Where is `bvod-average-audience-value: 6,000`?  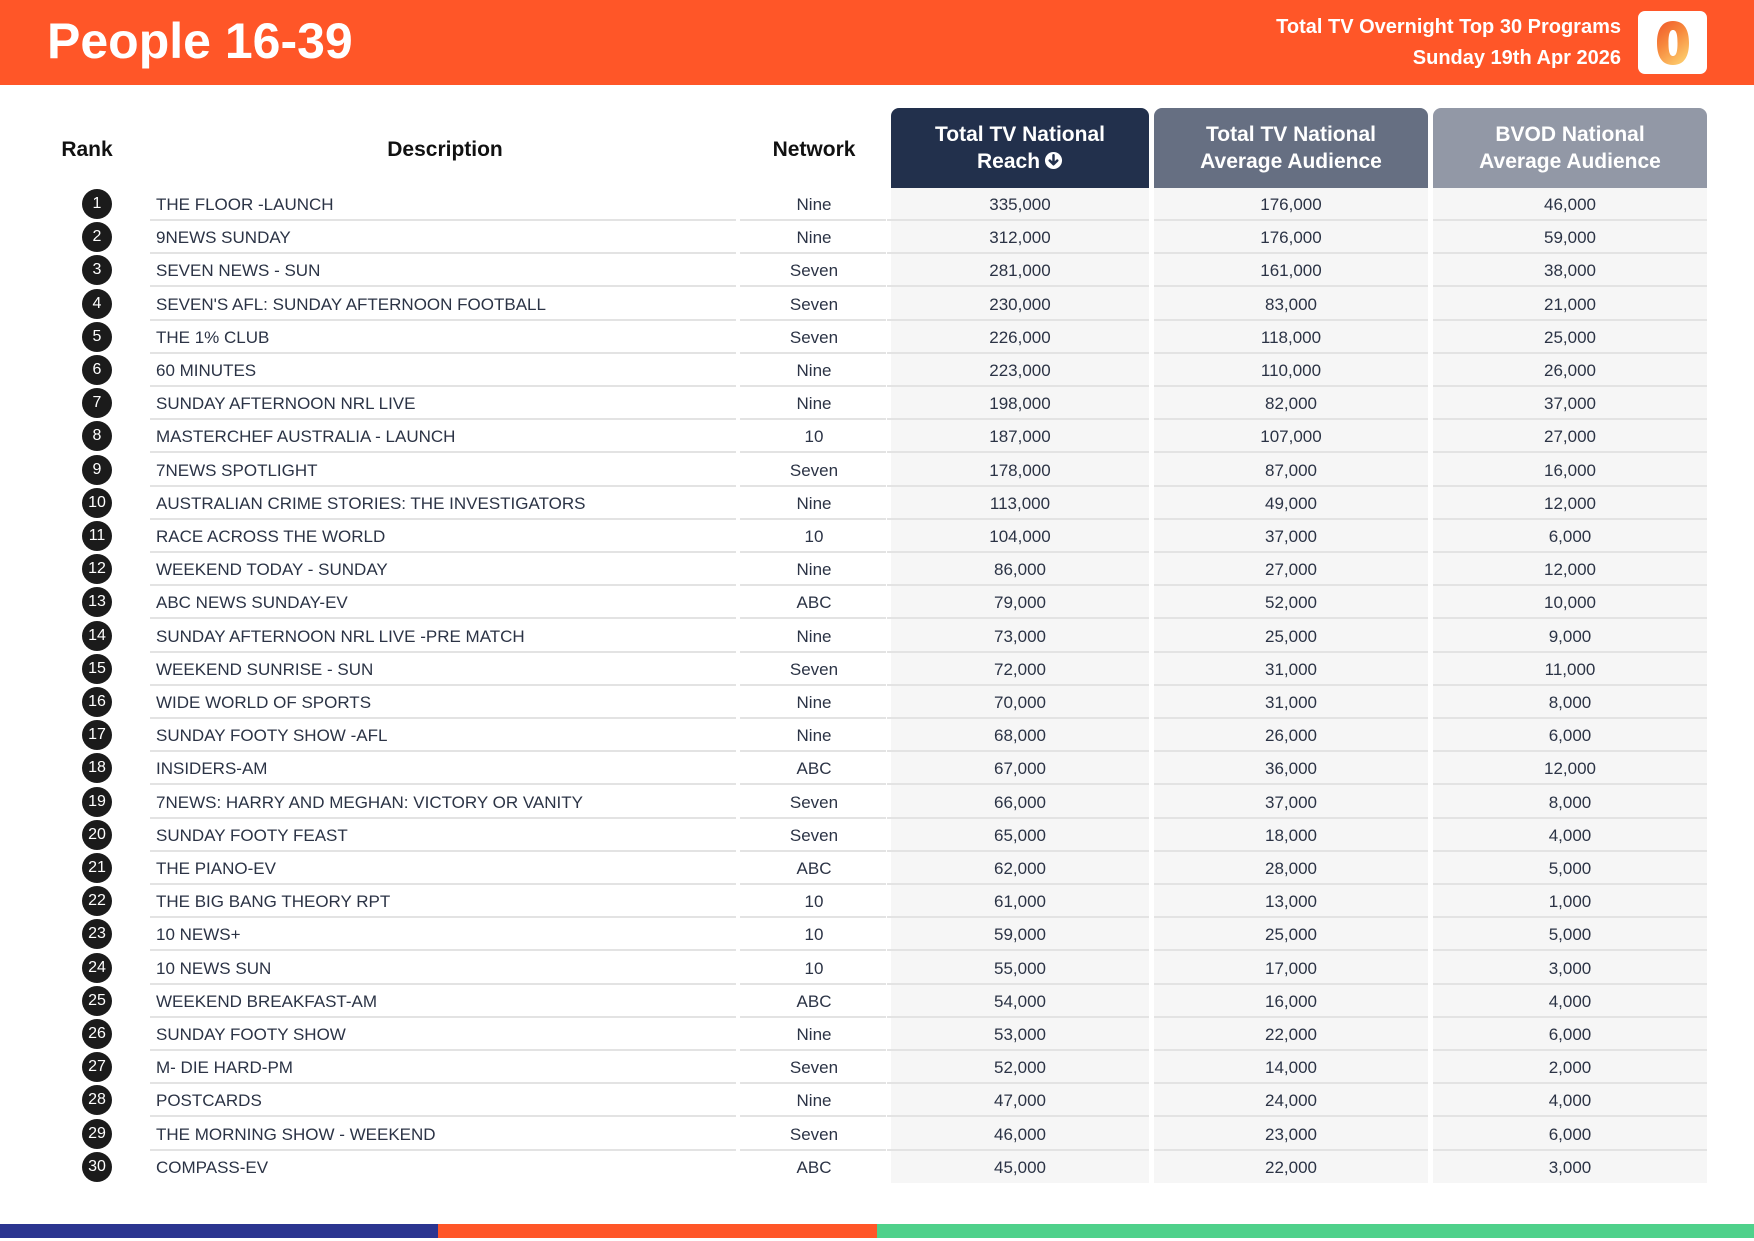
bvod-average-audience-value: 6,000 is located at coordinates (1570, 736).